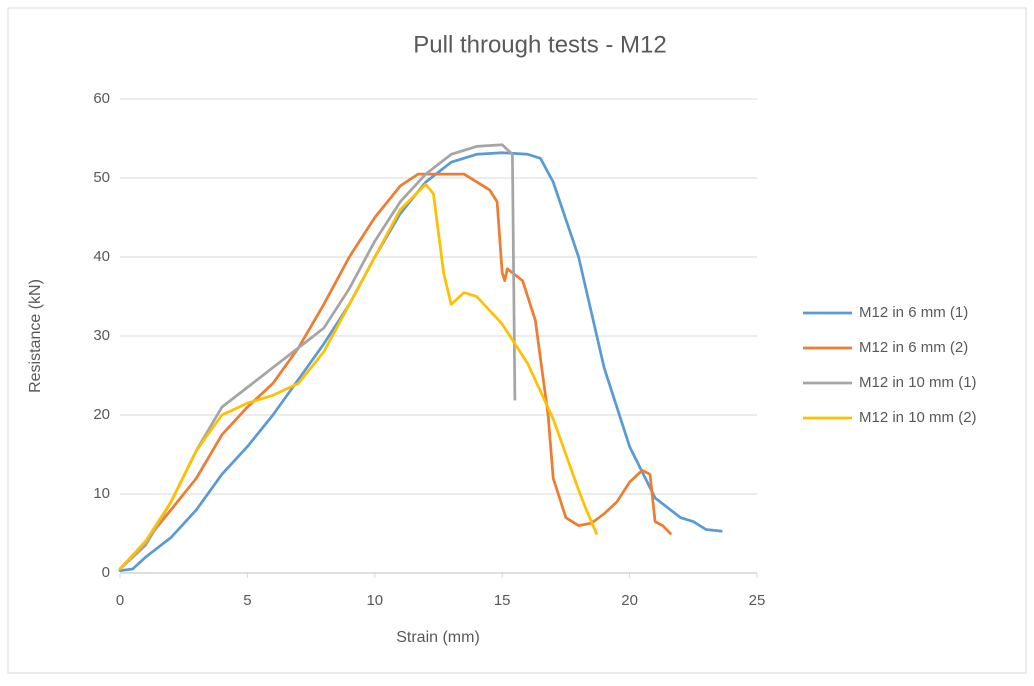  Describe the element at coordinates (913, 312) in the screenshot. I see `legend-label: M12 in 6 mm (1)` at that location.